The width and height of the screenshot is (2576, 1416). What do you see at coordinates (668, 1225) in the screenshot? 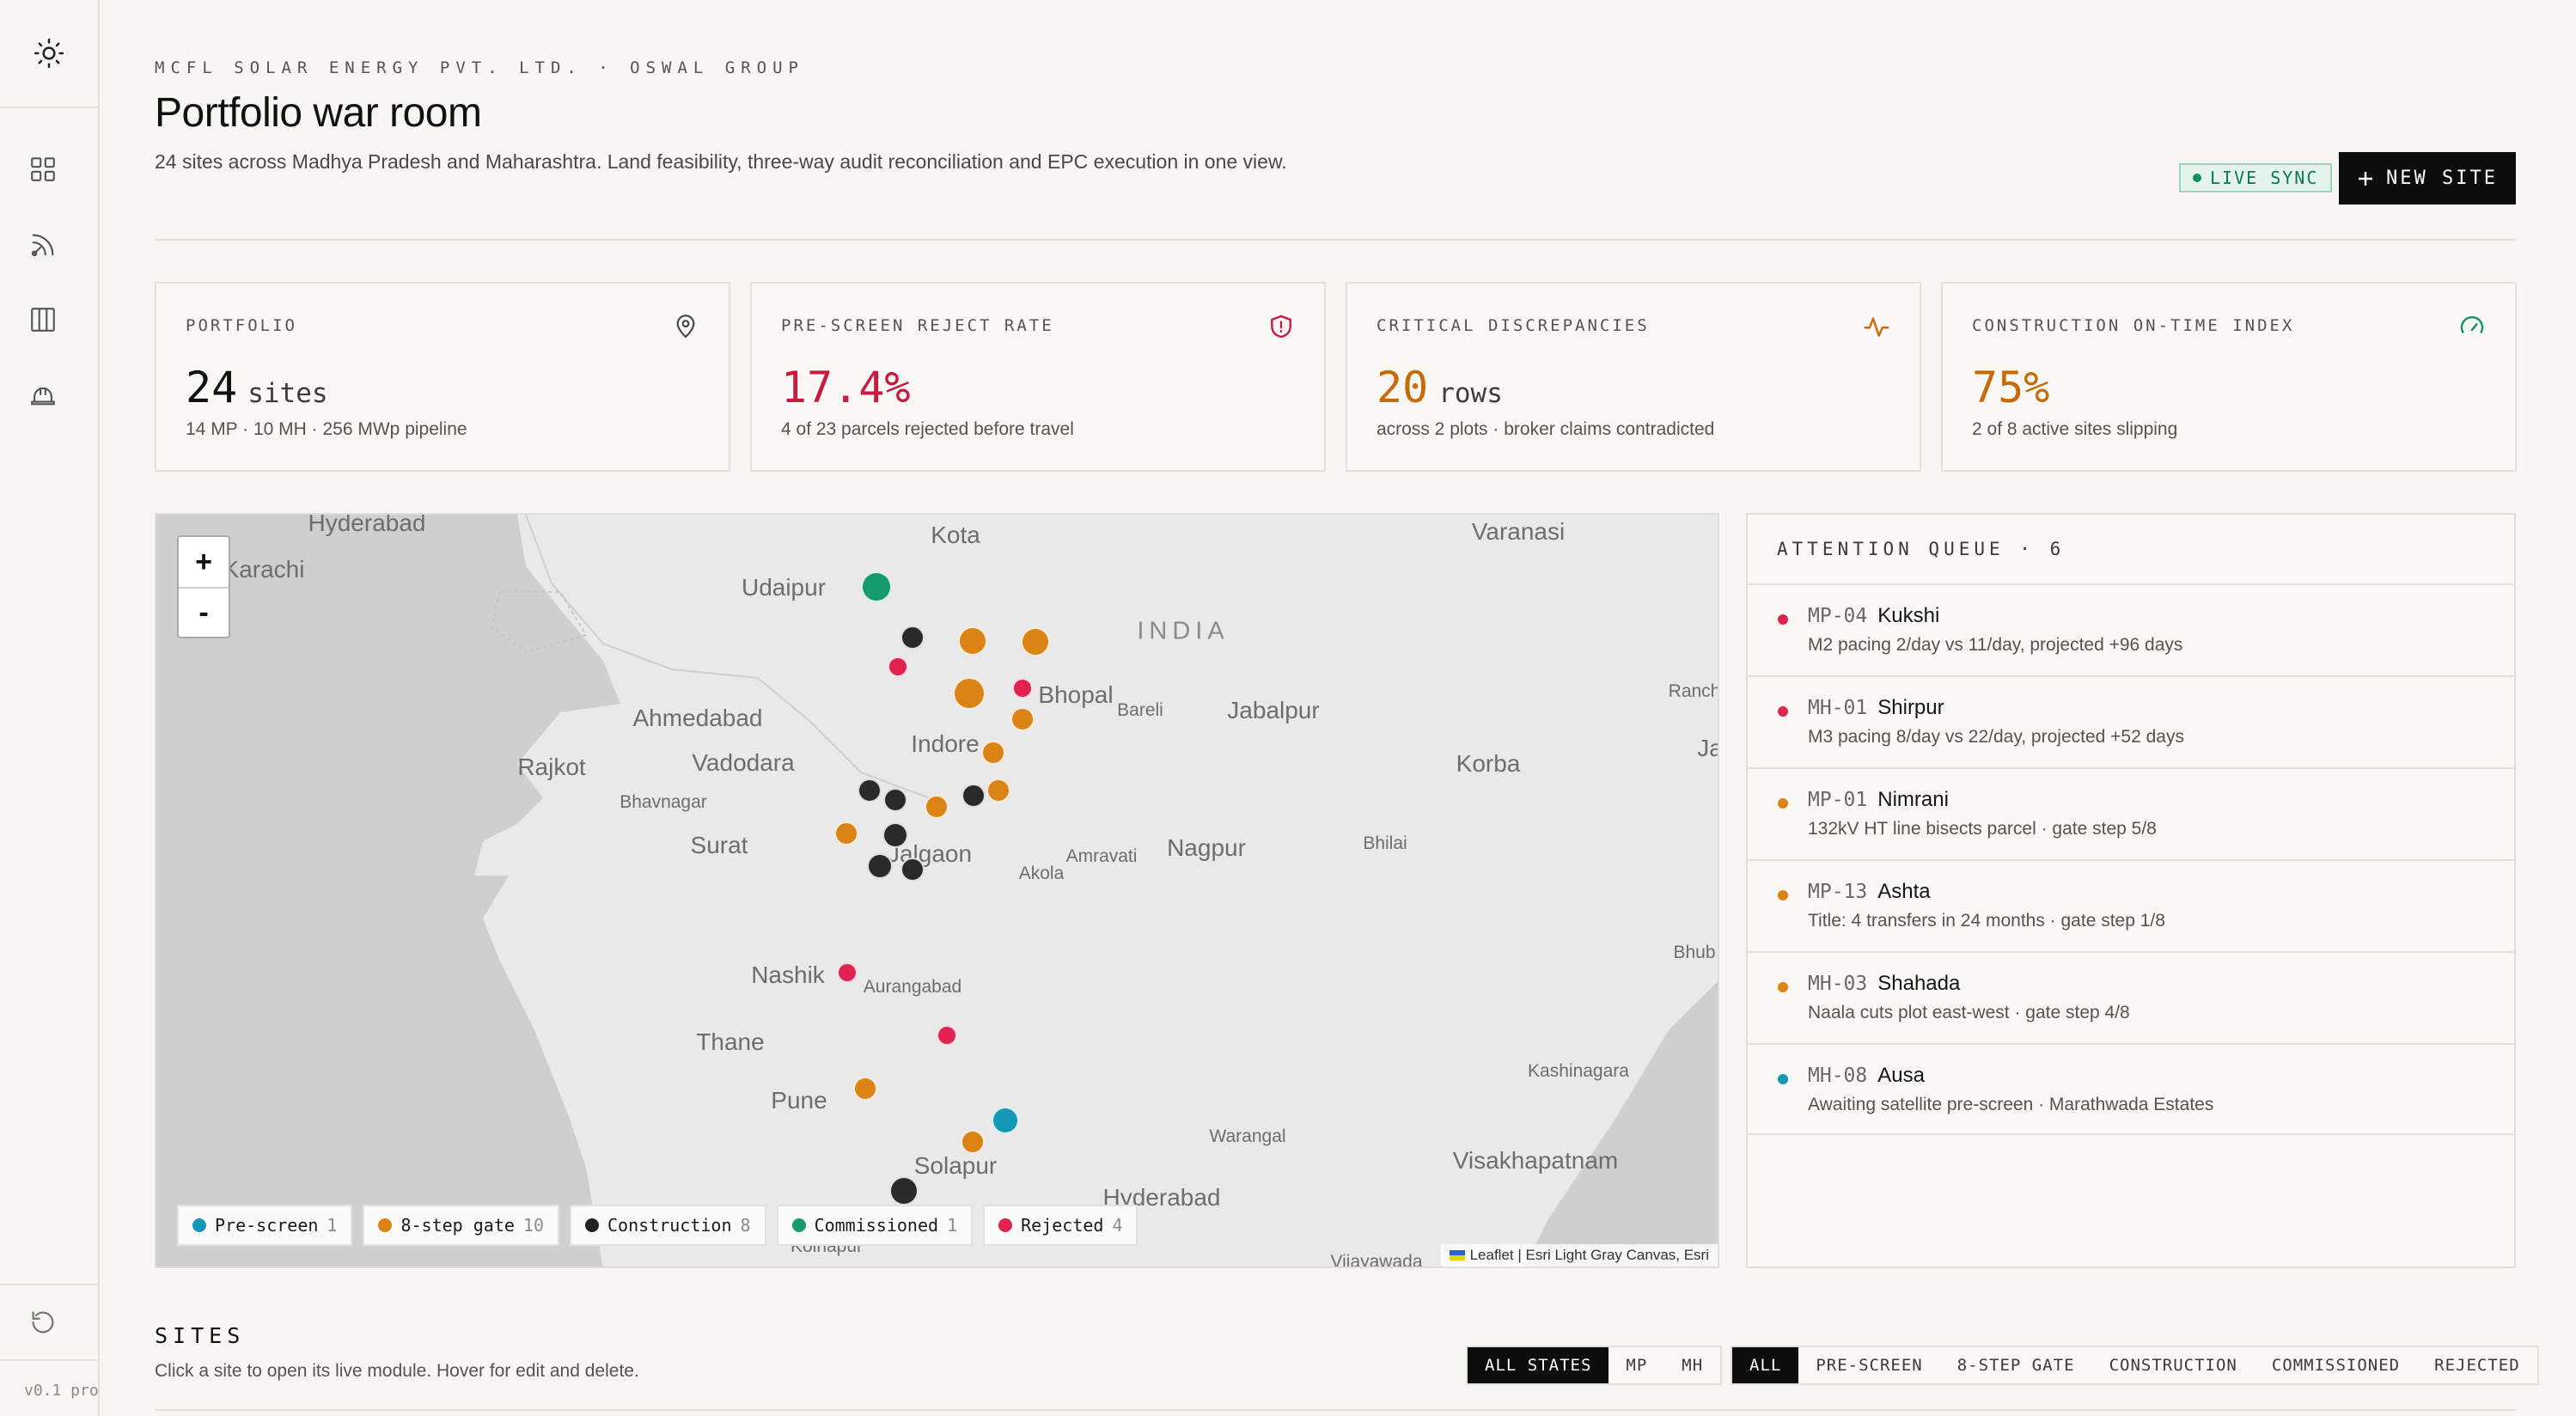
I see `legend-construction: Construction 8` at bounding box center [668, 1225].